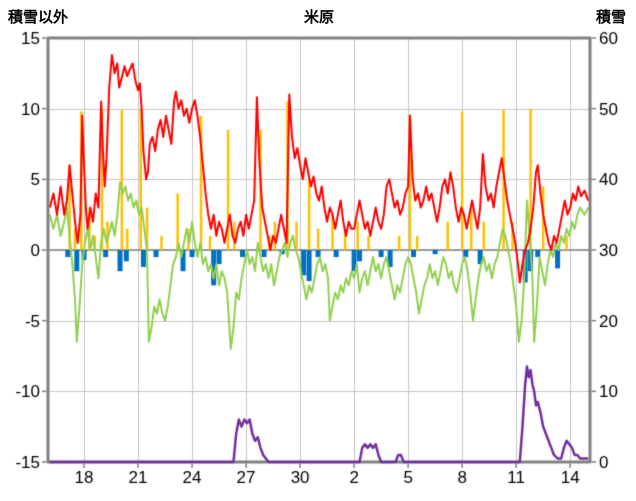 Image resolution: width=636 pixels, height=501 pixels. I want to click on chart-title: 米原, so click(319, 17).